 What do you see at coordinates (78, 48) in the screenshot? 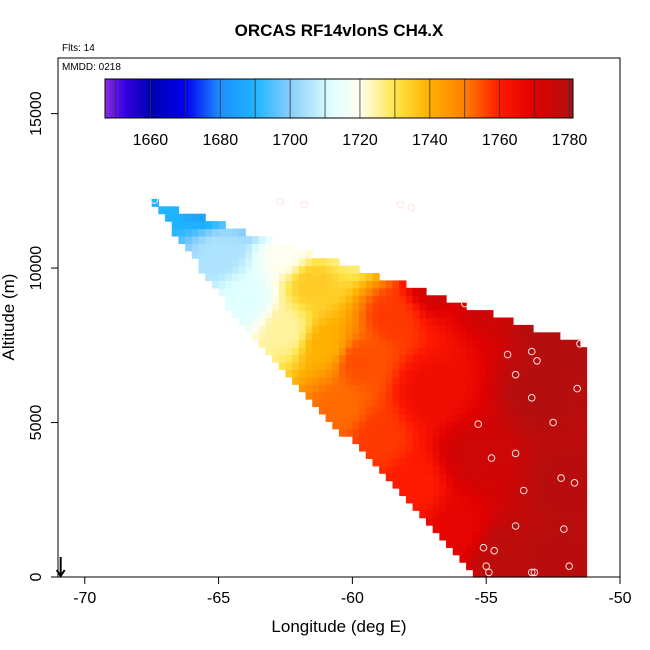
I see `flights-note: Flts: 14` at bounding box center [78, 48].